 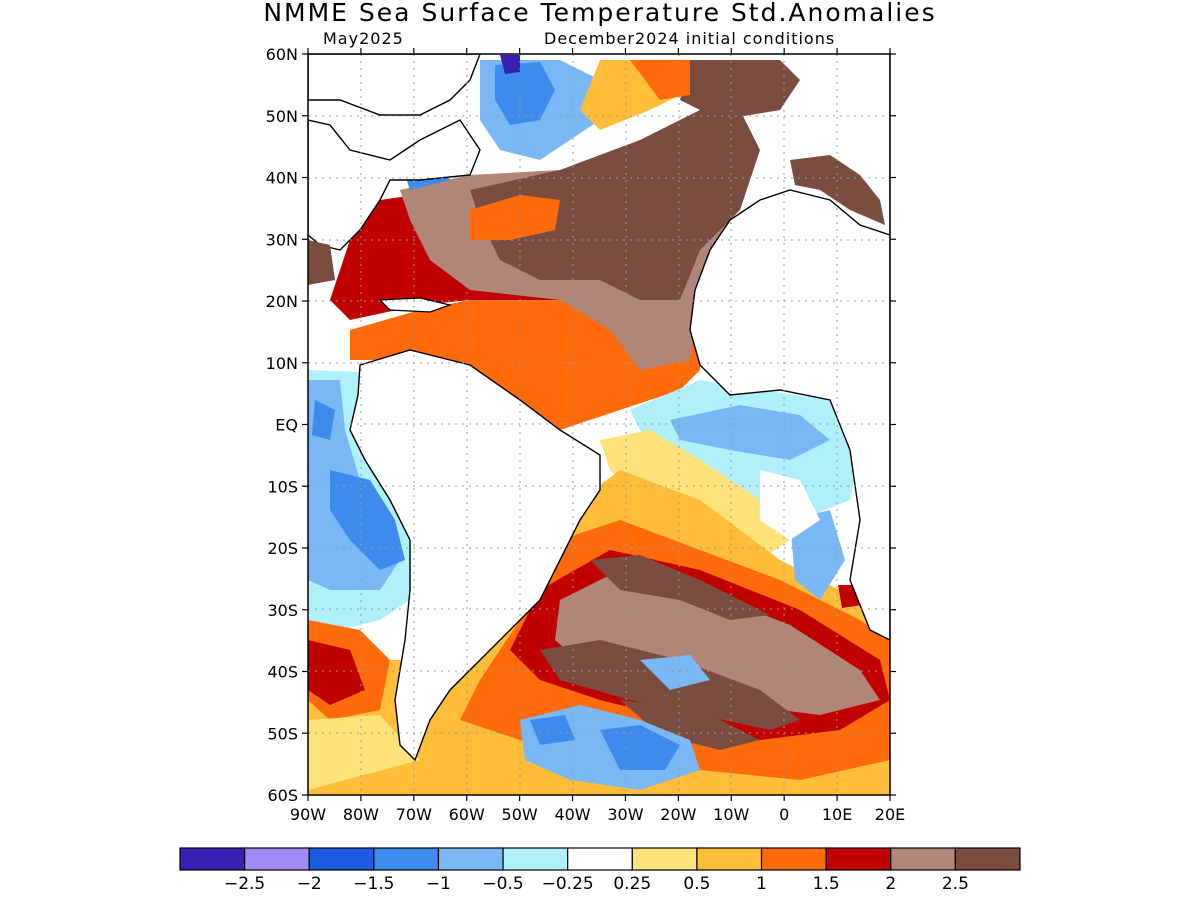 I want to click on lon-label-10e: 10E, so click(x=837, y=814).